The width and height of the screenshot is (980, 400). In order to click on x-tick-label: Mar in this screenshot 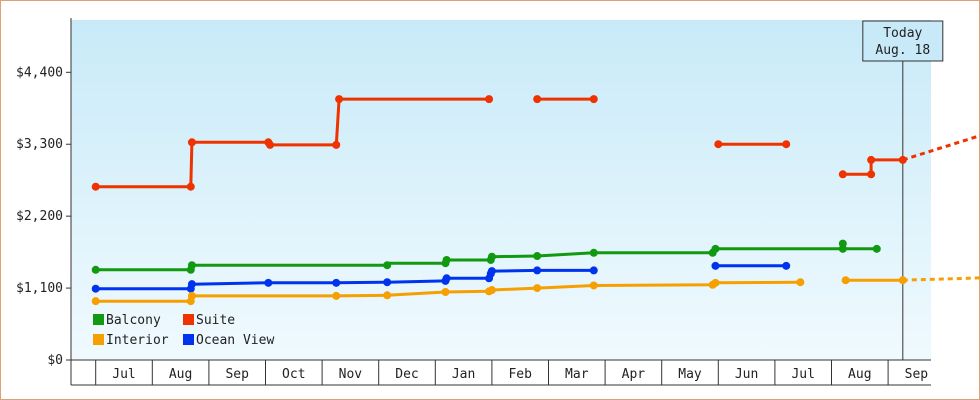, I will do `click(577, 374)`.